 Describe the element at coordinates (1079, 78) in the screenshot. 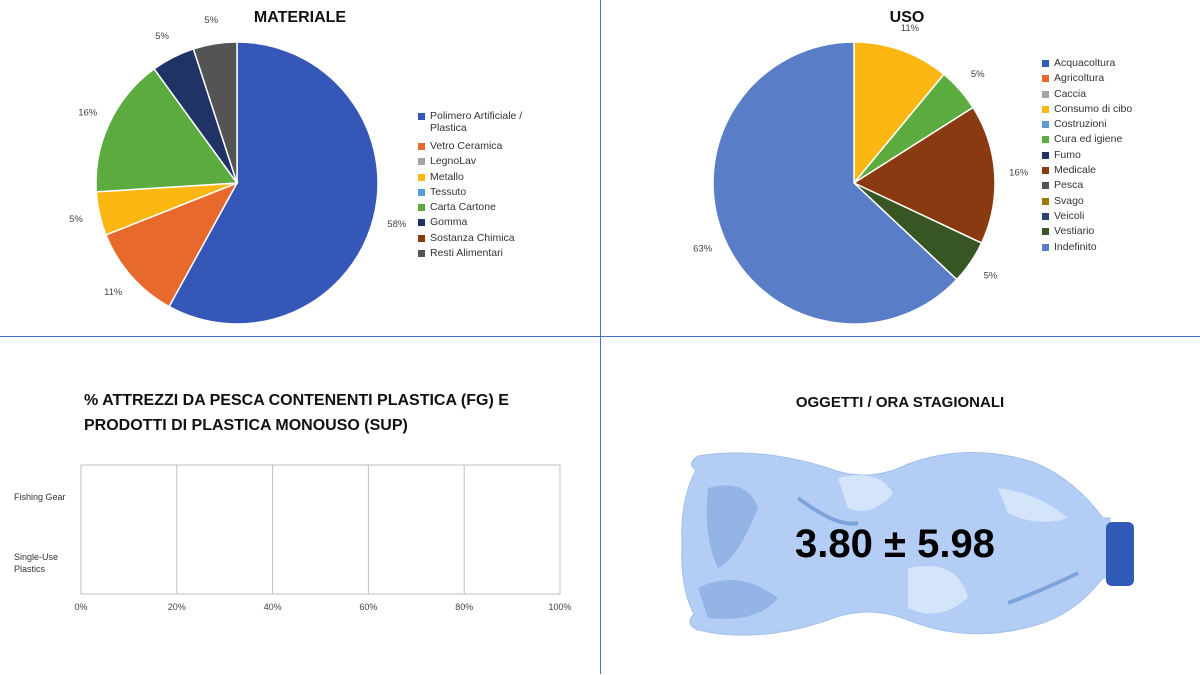

I see `uso-legend-label: Agricoltura` at that location.